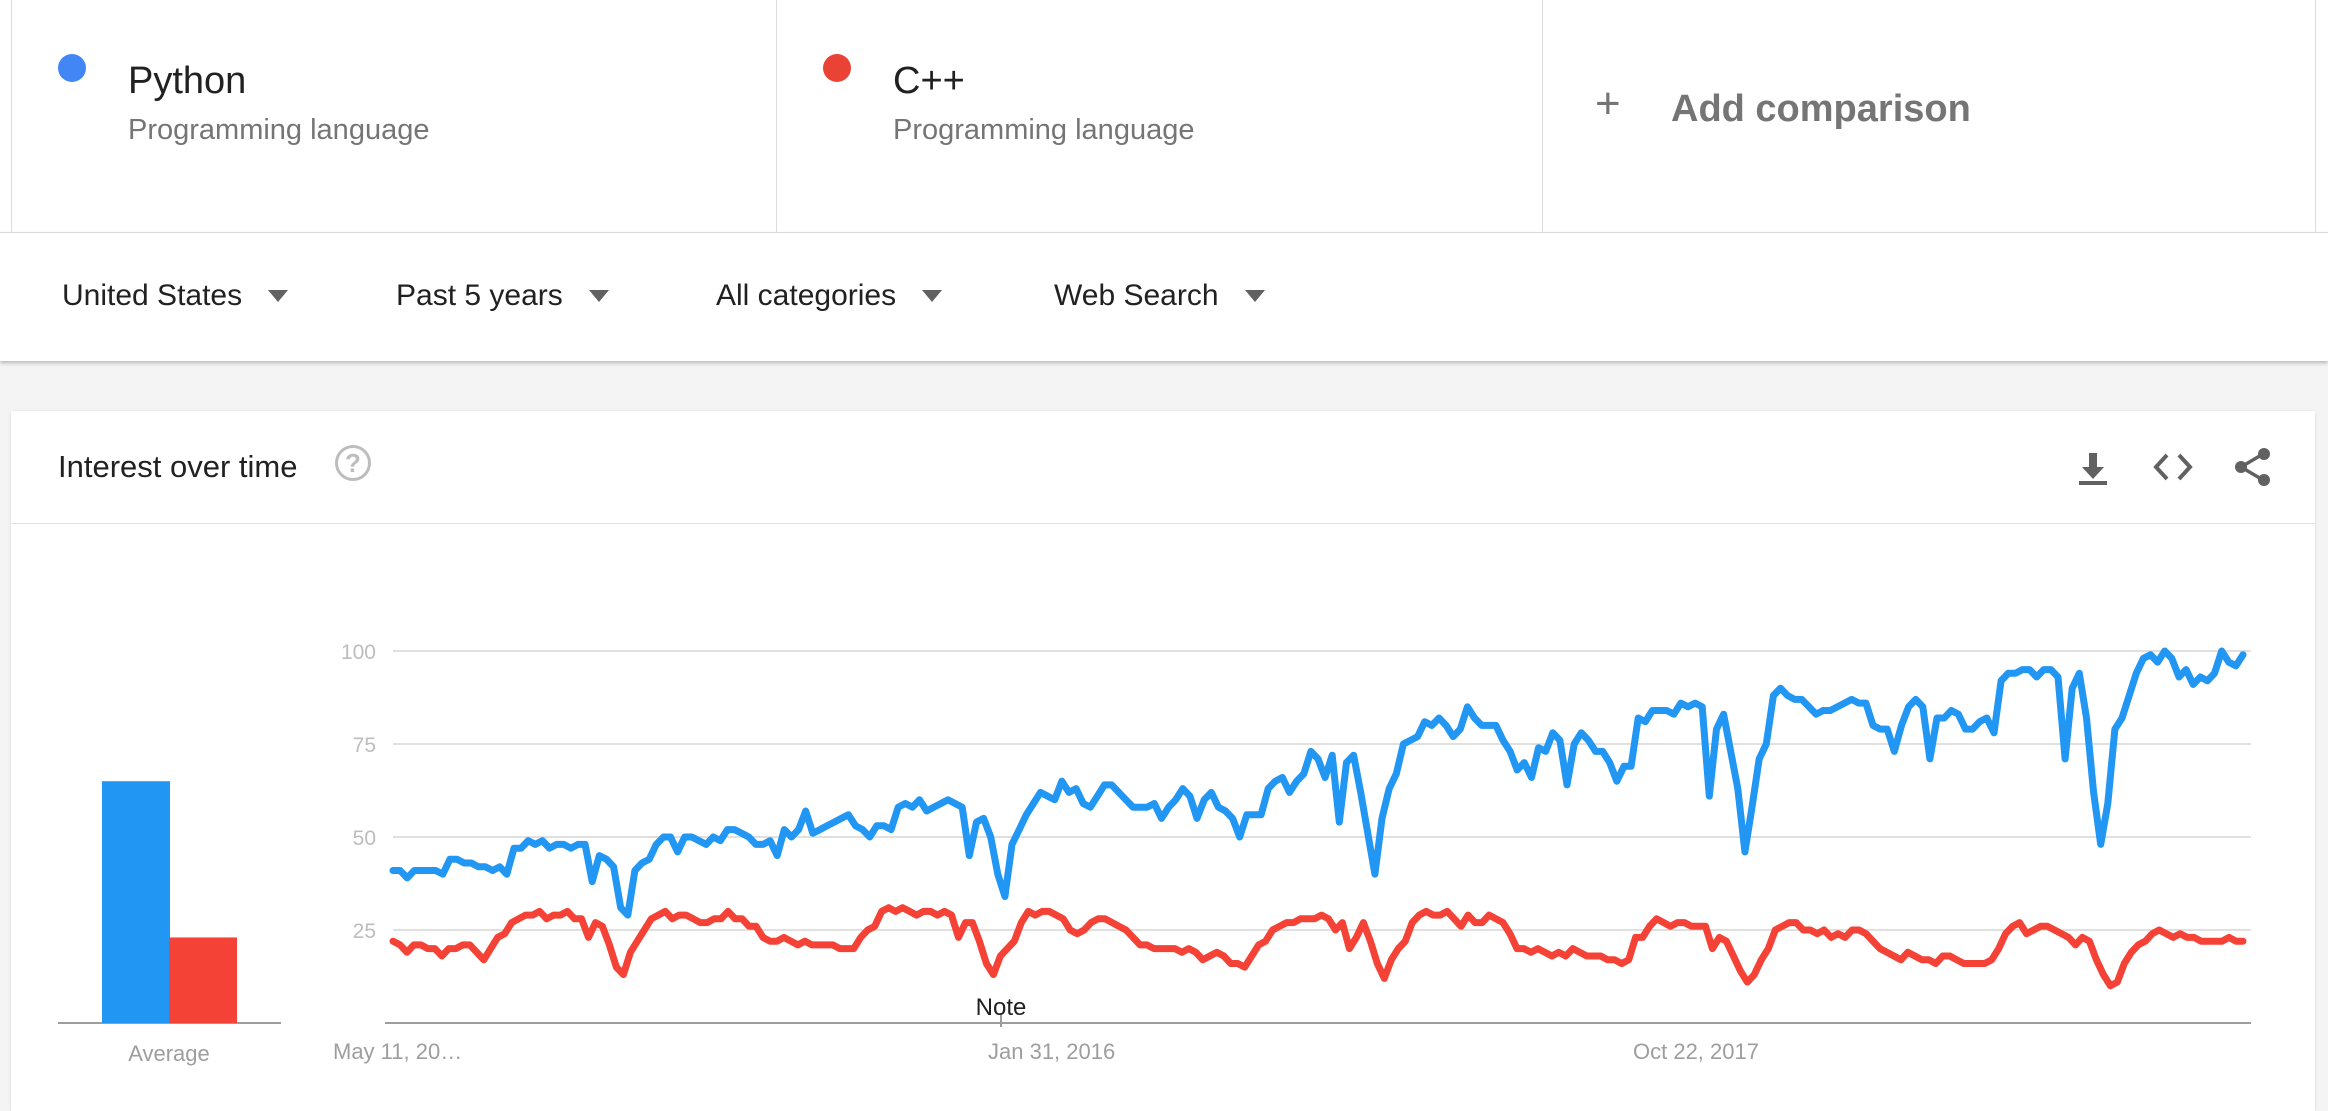  I want to click on region-label: United States, so click(152, 296).